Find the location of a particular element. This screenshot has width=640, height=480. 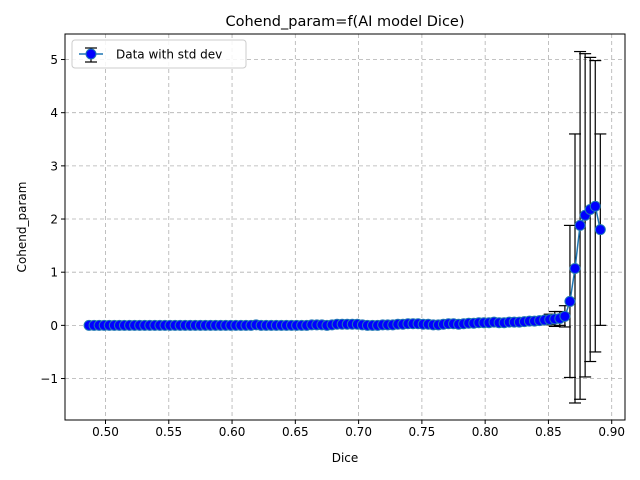

y-tick-label: 5 is located at coordinates (54, 60).